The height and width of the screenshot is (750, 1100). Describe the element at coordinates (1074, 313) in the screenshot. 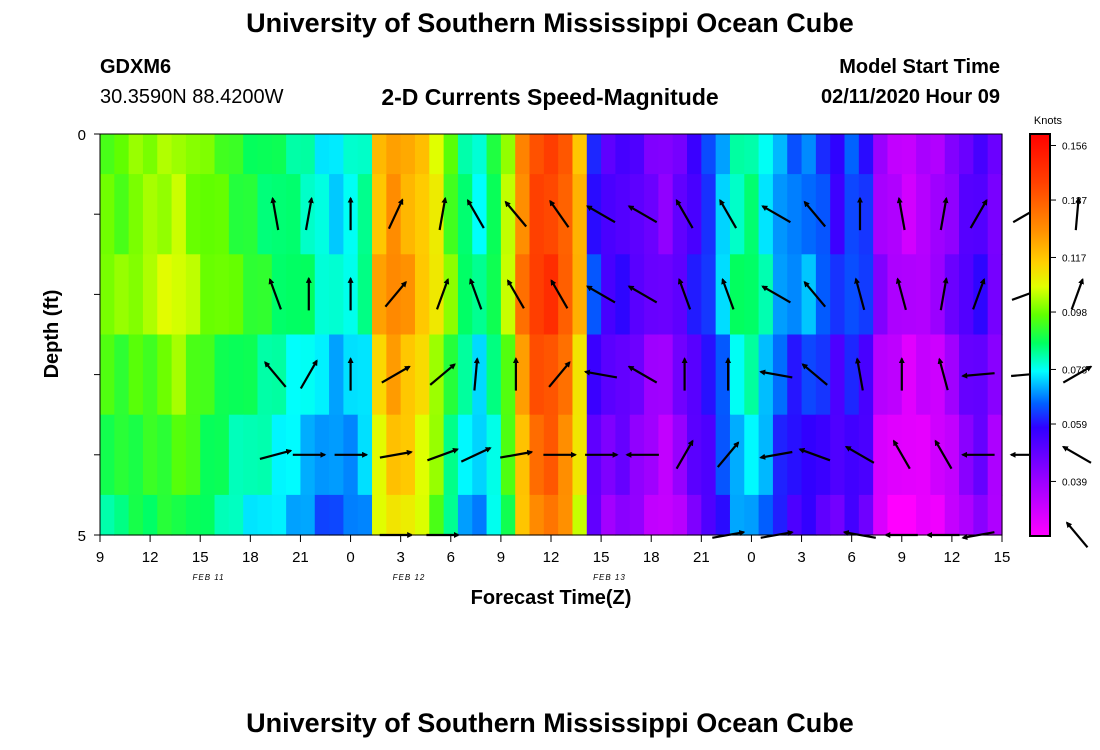

I see `colorbar-tick-label: 0.098` at that location.